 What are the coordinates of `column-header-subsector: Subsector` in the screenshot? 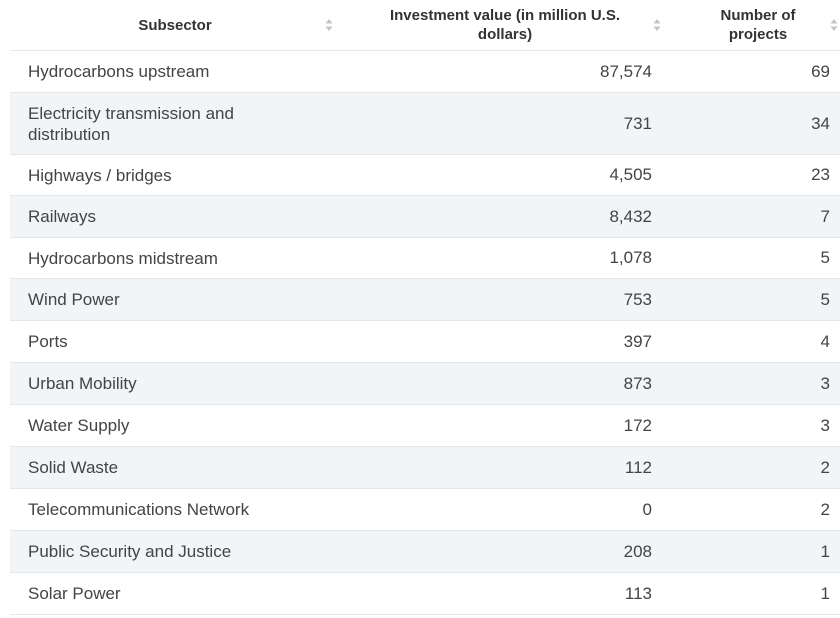 It's located at (175, 25).